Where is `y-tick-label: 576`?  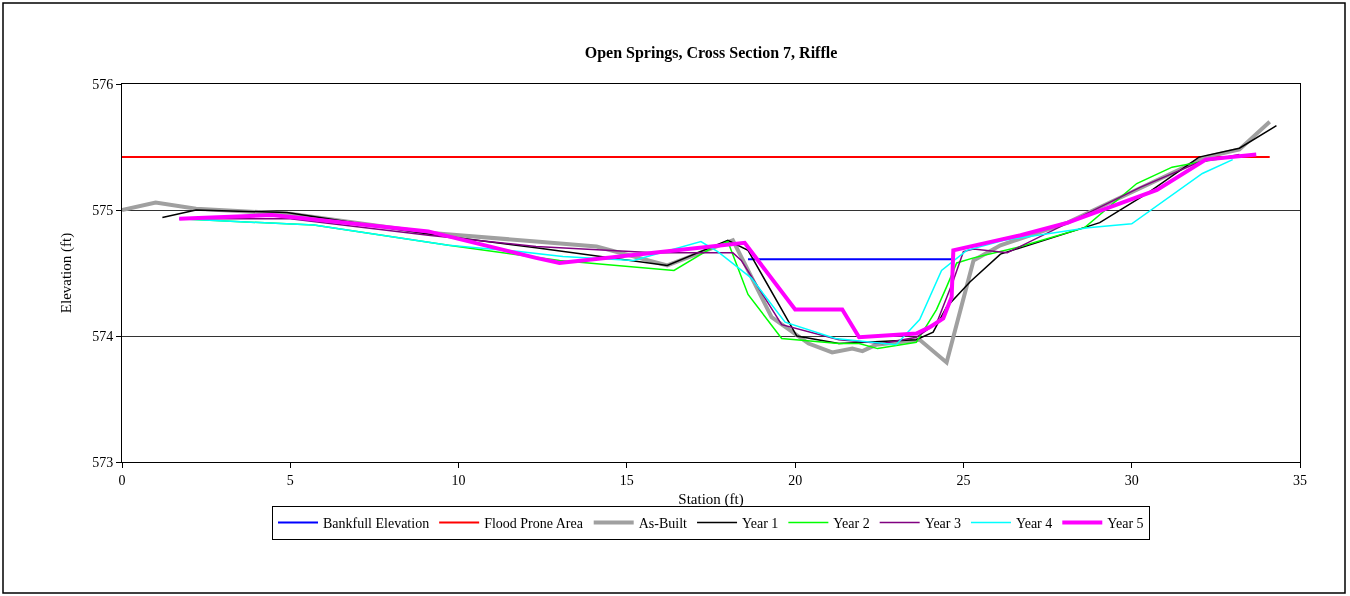 y-tick-label: 576 is located at coordinates (103, 84).